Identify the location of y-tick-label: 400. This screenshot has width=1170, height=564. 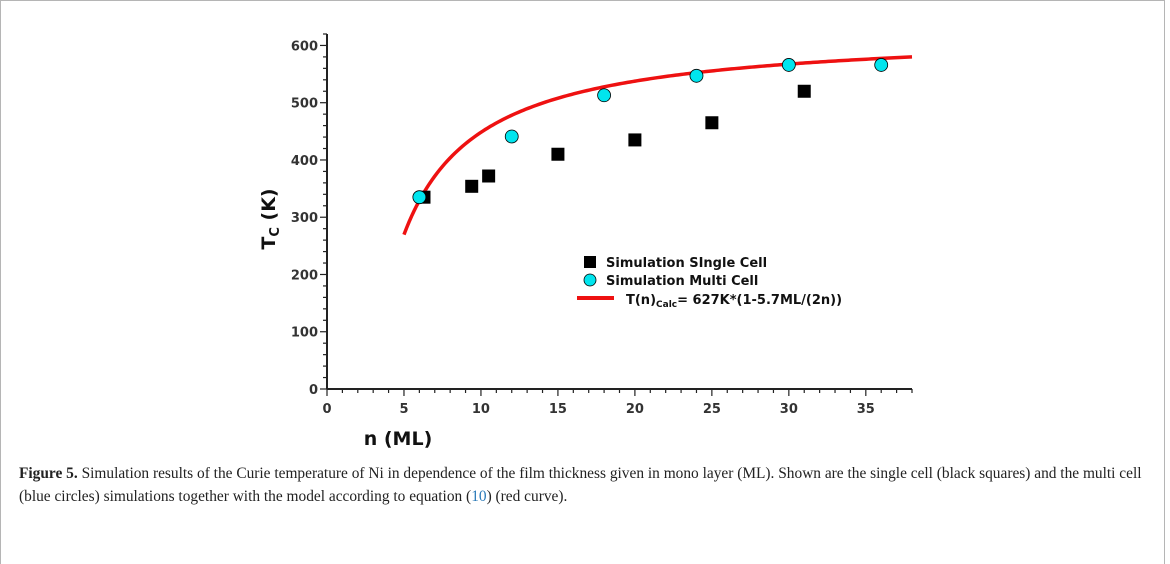
(304, 161).